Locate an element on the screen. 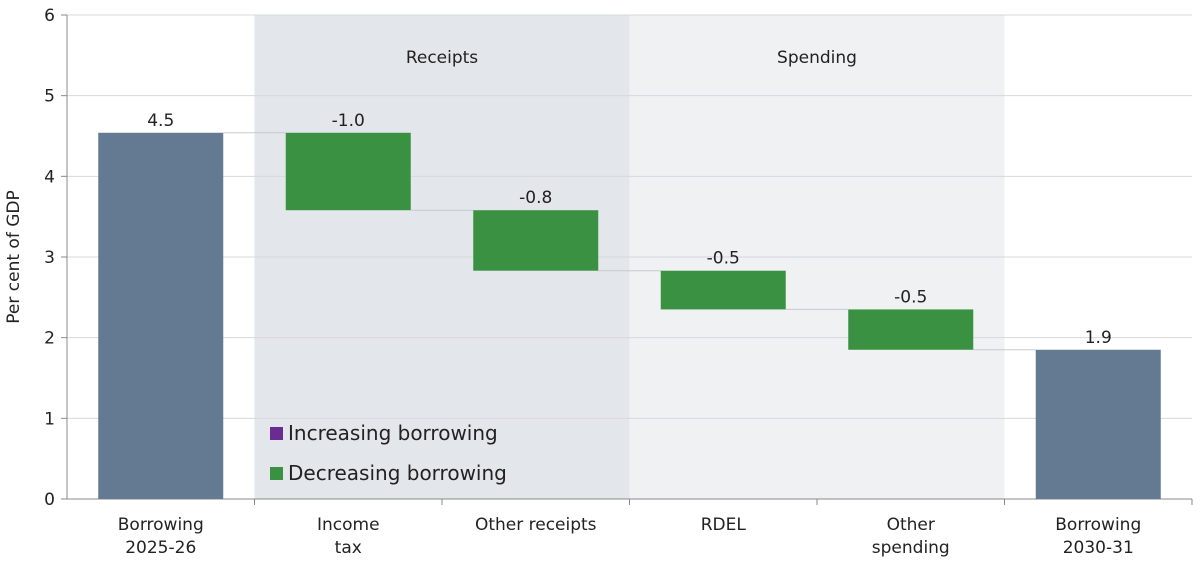 Image resolution: width=1200 pixels, height=570 pixels. data-label: 4.5 is located at coordinates (160, 121).